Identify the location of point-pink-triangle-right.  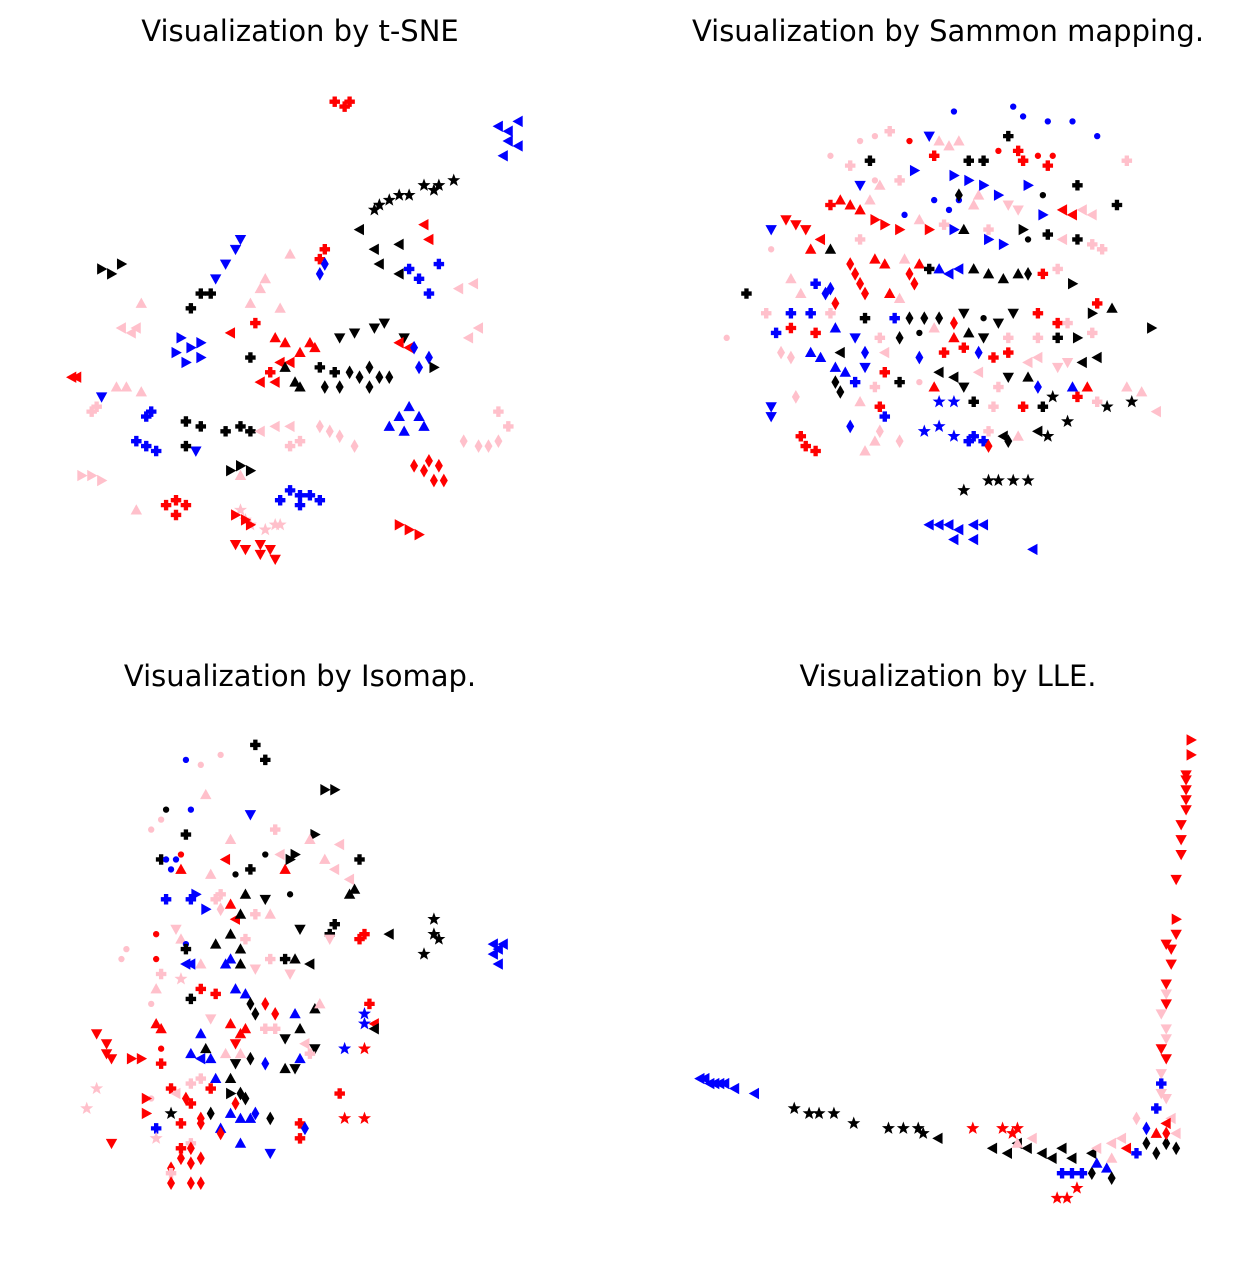
(92, 475).